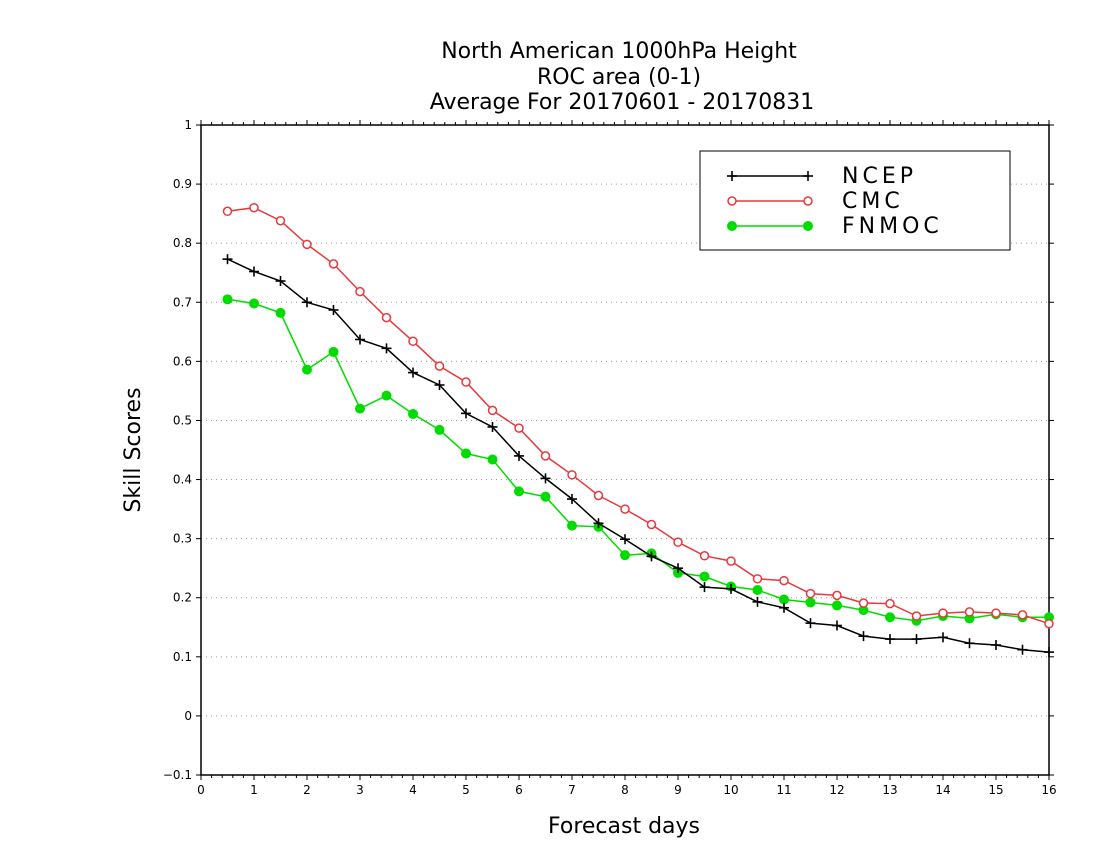 This screenshot has height=850, width=1100. What do you see at coordinates (519, 790) in the screenshot?
I see `x-tick-label: 6` at bounding box center [519, 790].